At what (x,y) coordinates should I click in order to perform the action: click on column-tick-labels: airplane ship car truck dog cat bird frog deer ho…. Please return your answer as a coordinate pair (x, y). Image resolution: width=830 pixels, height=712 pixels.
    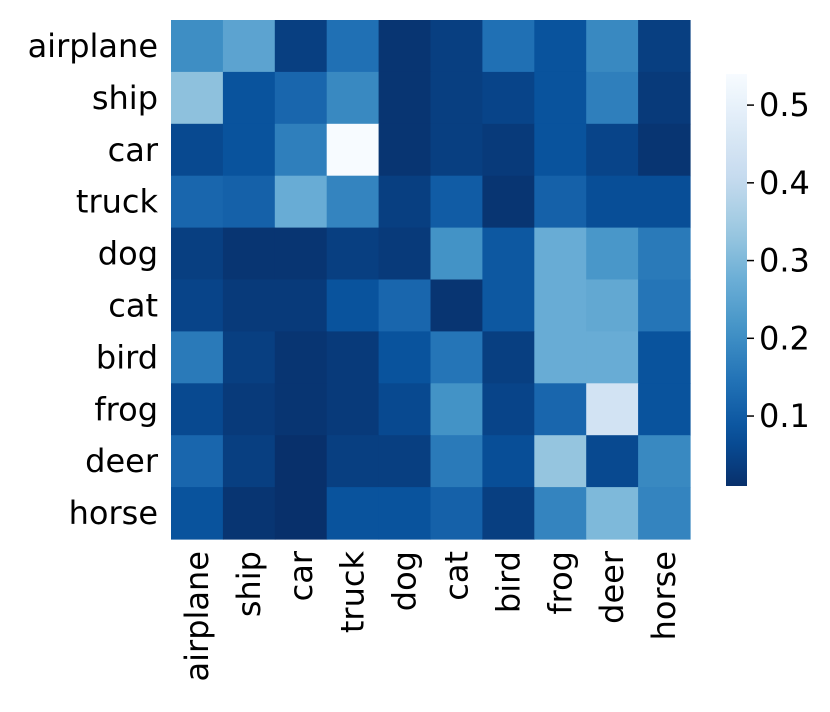
    Looking at the image, I should click on (430, 615).